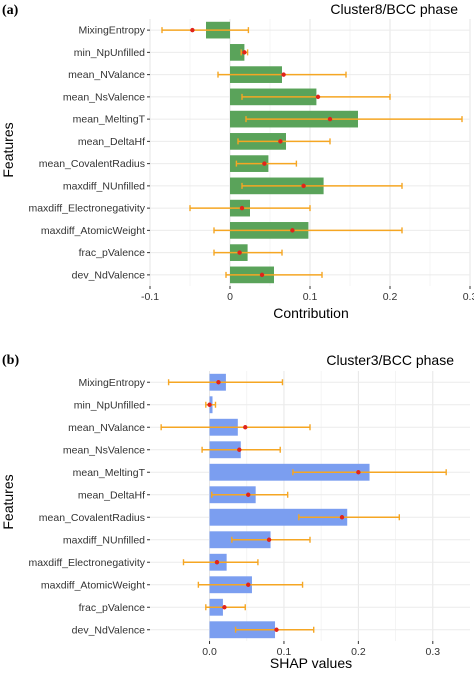 This screenshot has width=474, height=673. I want to click on panel-a-ylabel: Features, so click(8, 149).